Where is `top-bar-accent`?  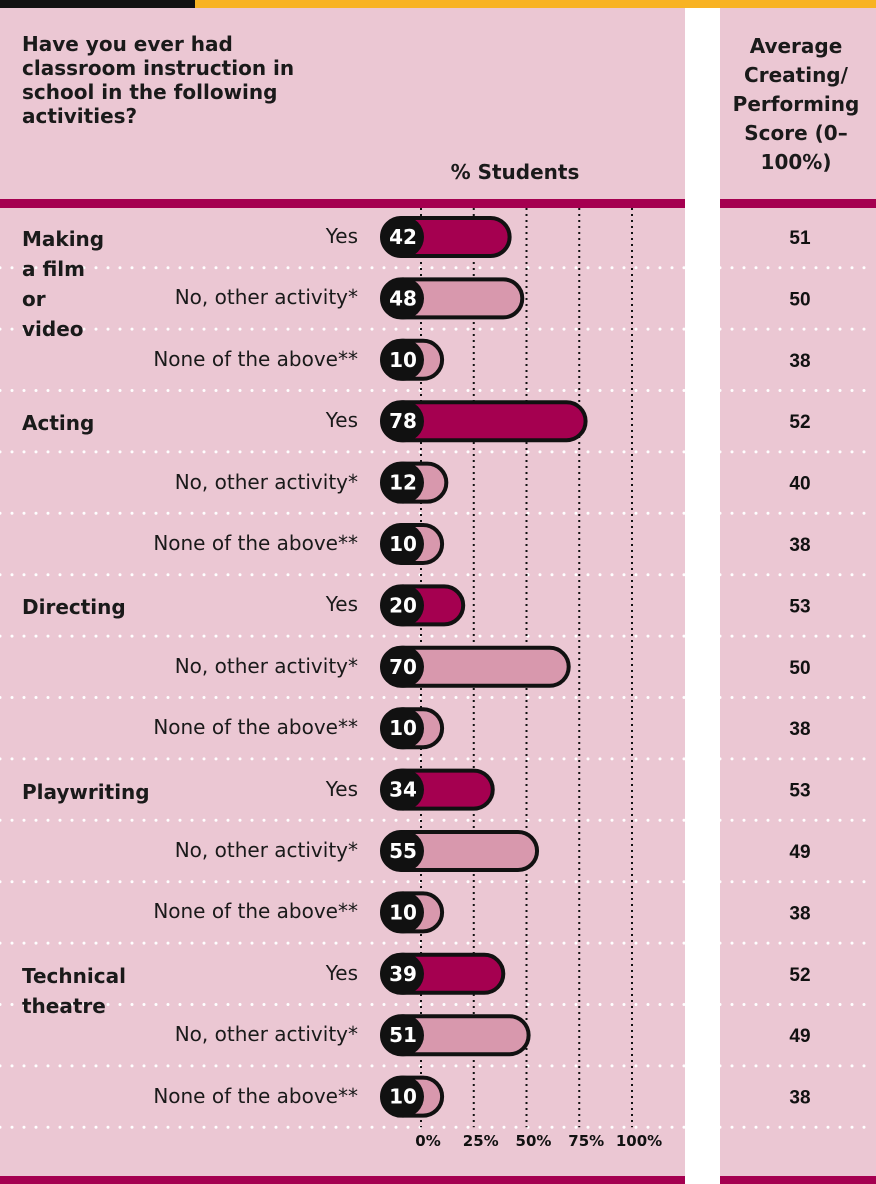 top-bar-accent is located at coordinates (535, 4).